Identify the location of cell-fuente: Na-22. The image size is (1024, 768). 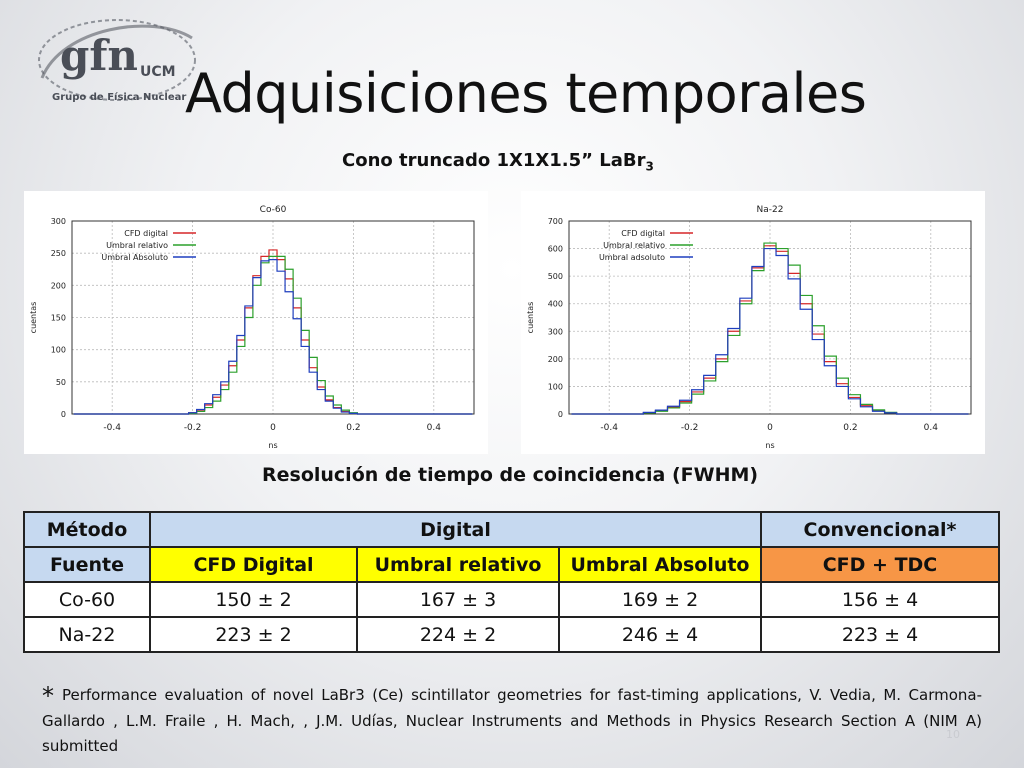
(87, 634).